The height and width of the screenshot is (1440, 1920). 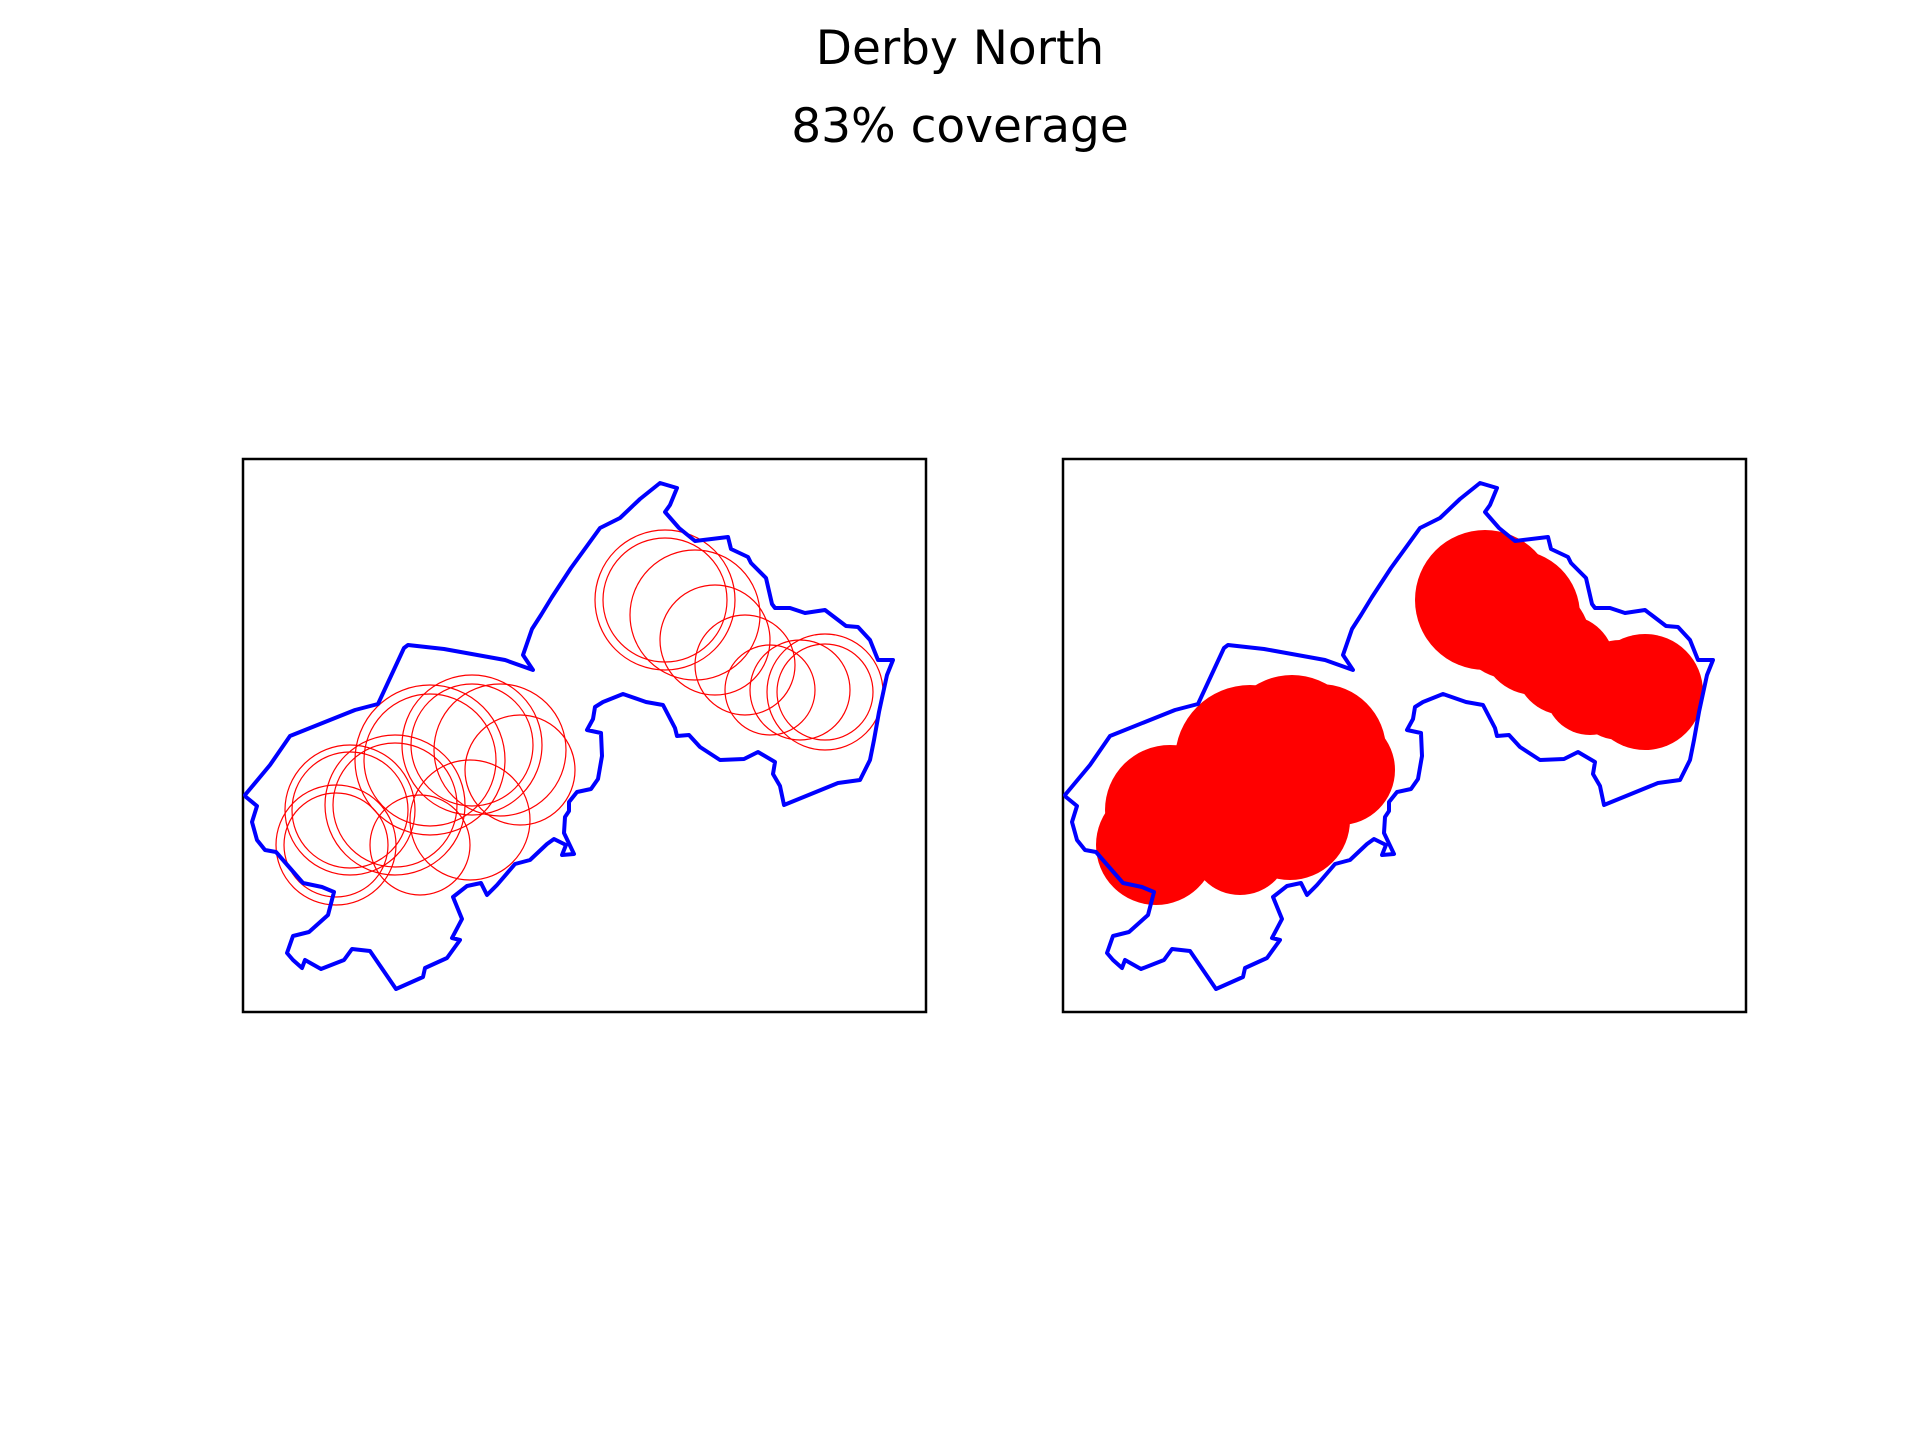 I want to click on constituency-boundary, so click(x=569, y=736).